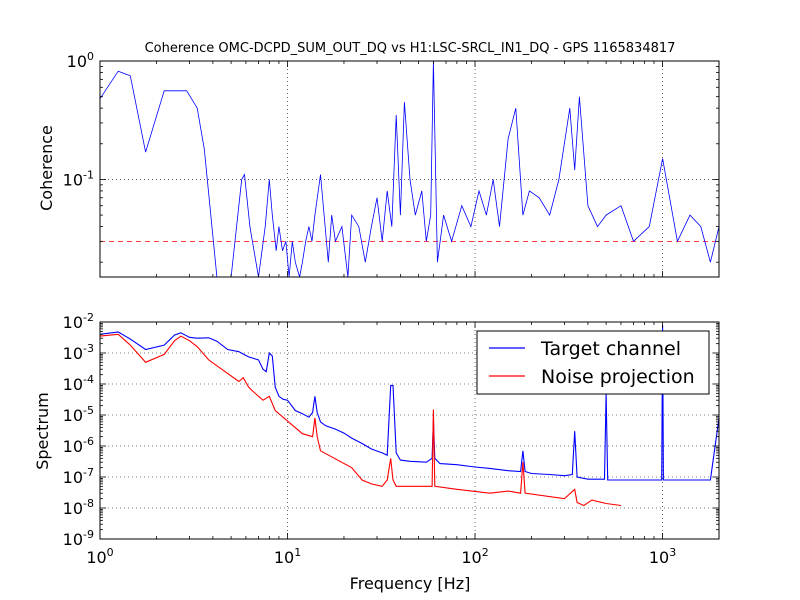  Describe the element at coordinates (80, 60) in the screenshot. I see `coherence-y-tick-label: 10⁰` at that location.